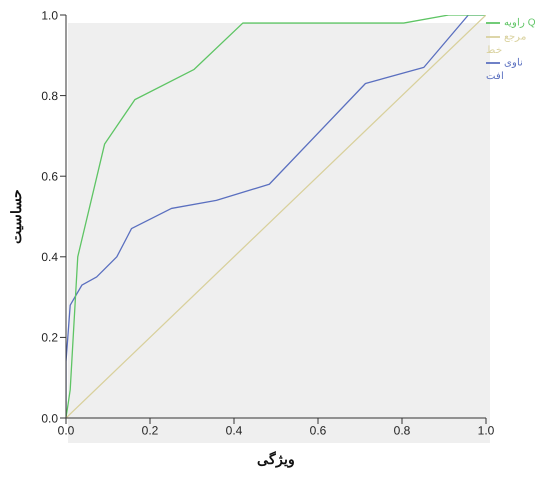 This screenshot has width=549, height=482. What do you see at coordinates (318, 431) in the screenshot?
I see `x-tick-label: 0.6` at bounding box center [318, 431].